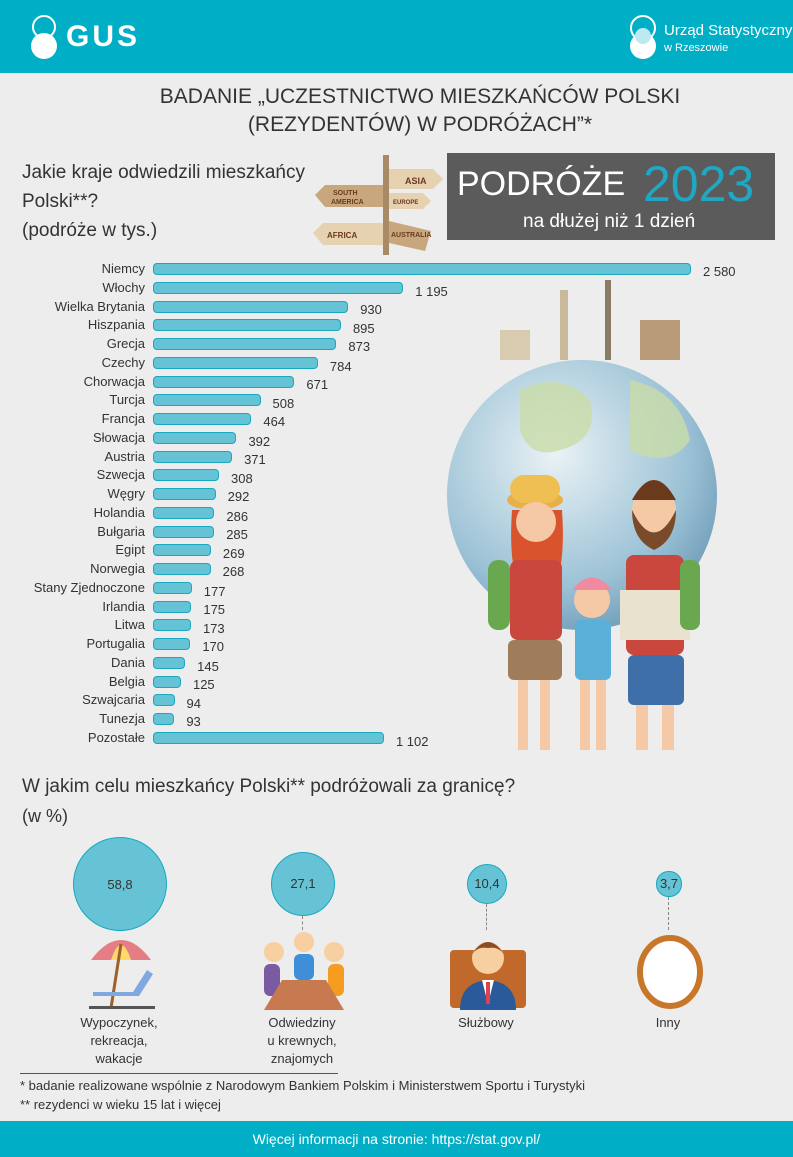 The height and width of the screenshot is (1157, 793). What do you see at coordinates (237, 516) in the screenshot?
I see `bar-value-label: 286` at bounding box center [237, 516].